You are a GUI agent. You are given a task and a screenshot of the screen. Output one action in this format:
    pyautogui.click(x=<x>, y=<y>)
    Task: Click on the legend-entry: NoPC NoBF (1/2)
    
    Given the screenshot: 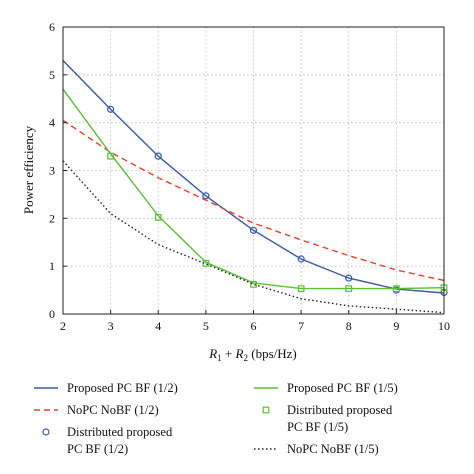 What is the action you would take?
    pyautogui.click(x=96, y=410)
    